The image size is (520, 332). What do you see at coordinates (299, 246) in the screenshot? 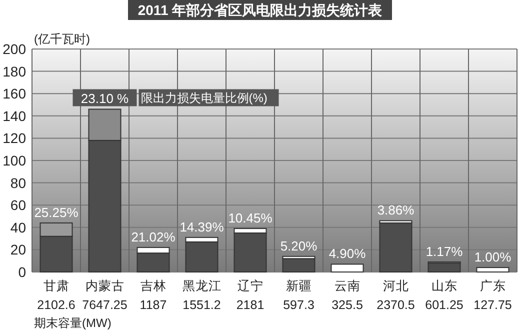
I see `annotation: 5.20%` at bounding box center [299, 246].